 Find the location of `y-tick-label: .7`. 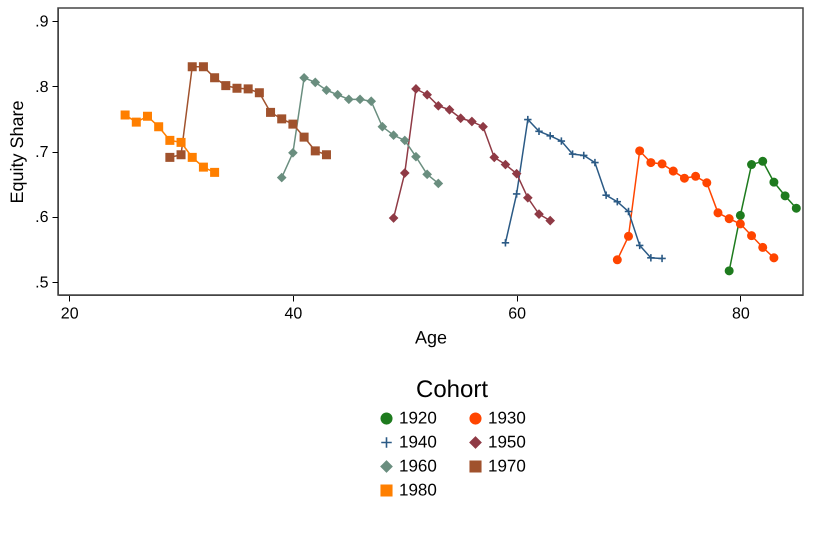

y-tick-label: .7 is located at coordinates (42, 152).